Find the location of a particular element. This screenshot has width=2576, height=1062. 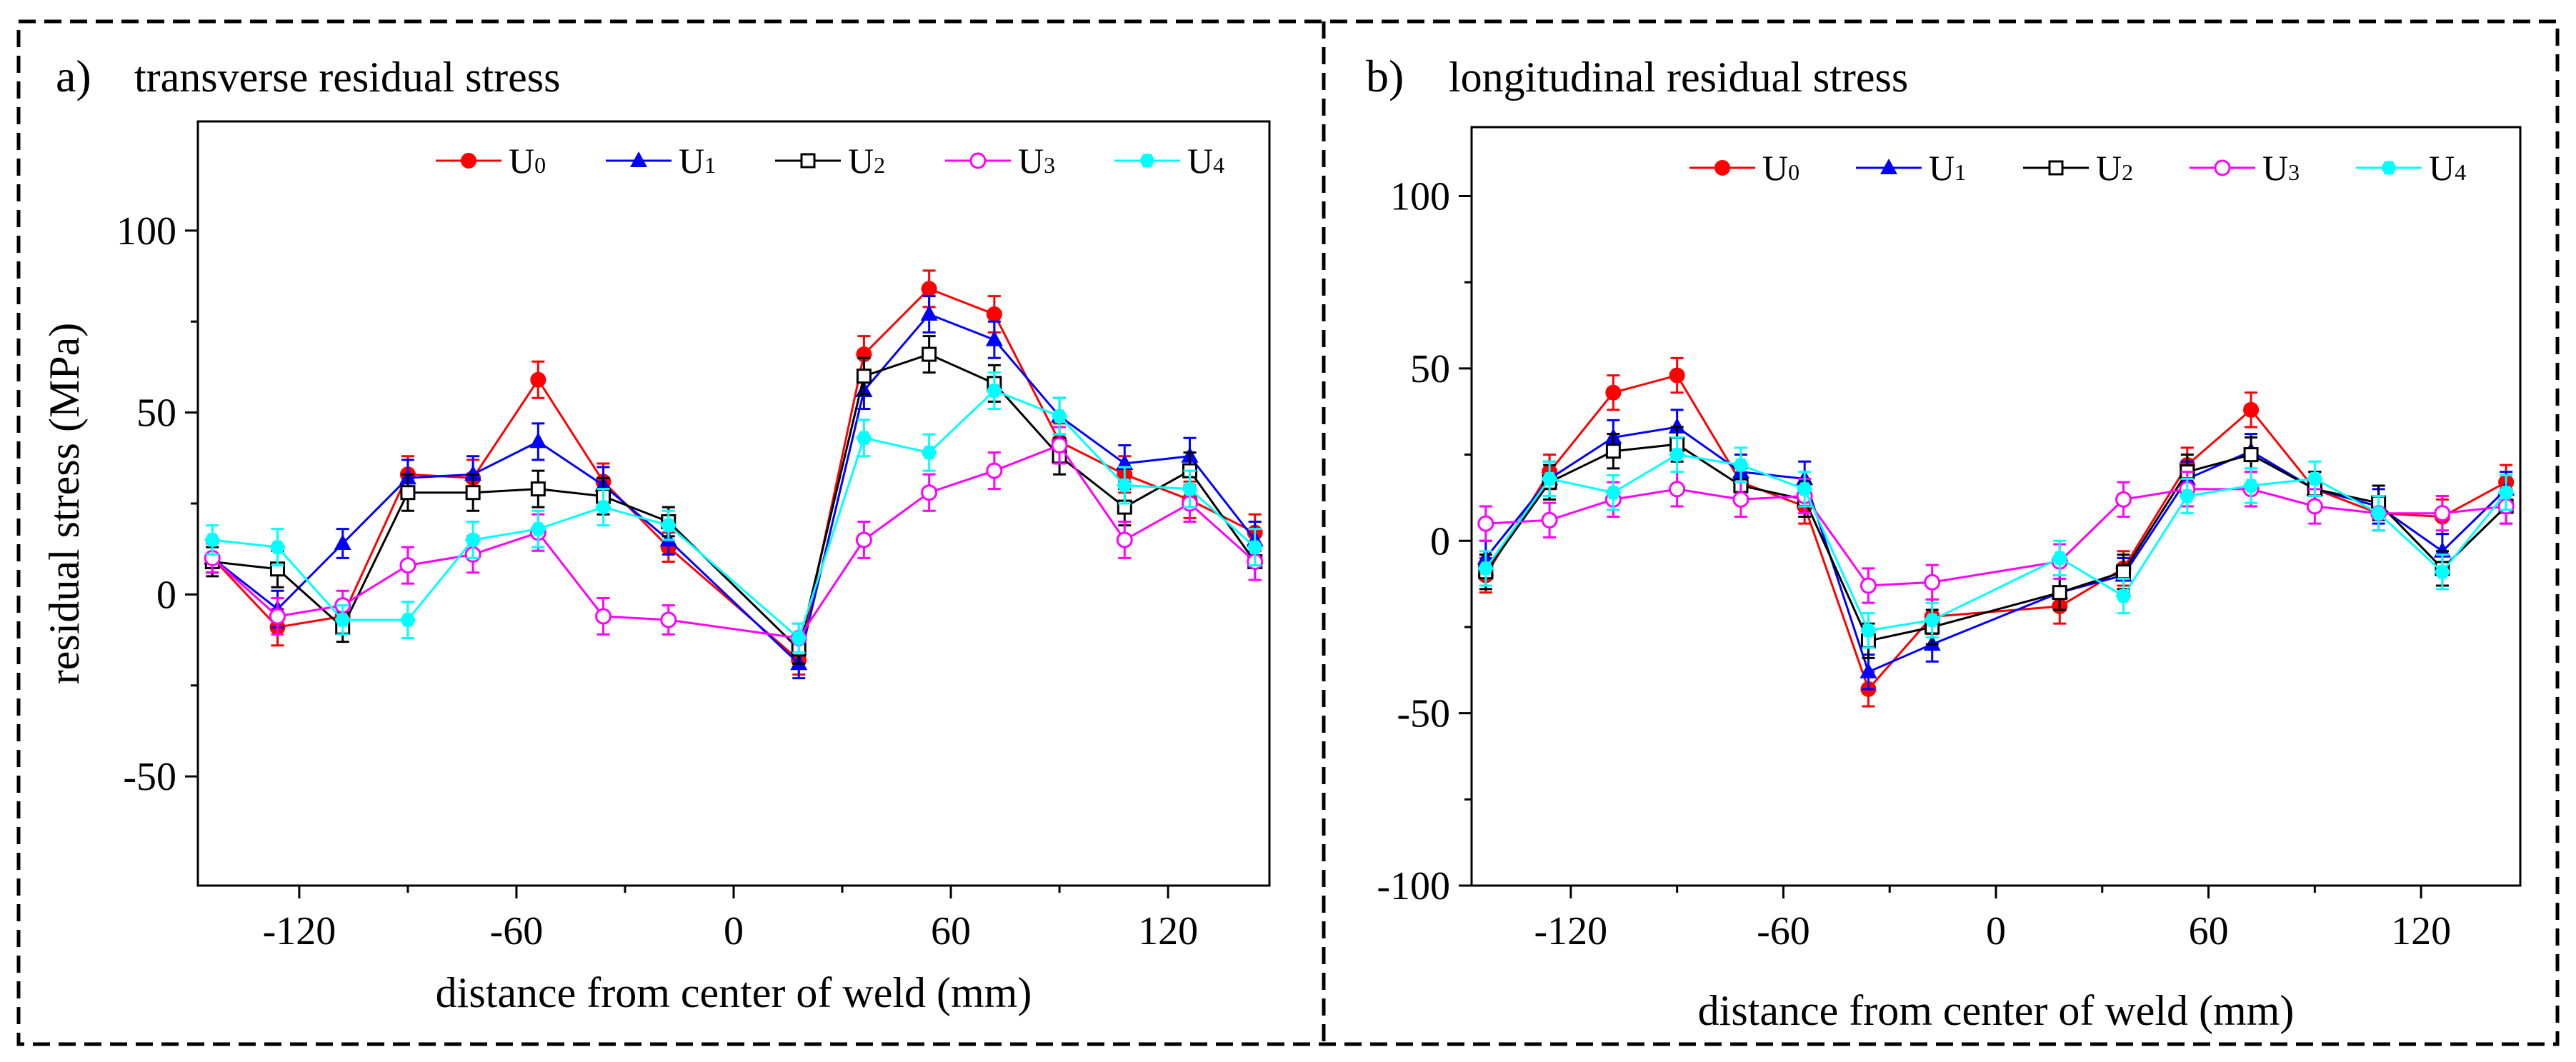

legend-item-U3: U3 is located at coordinates (1000, 161).